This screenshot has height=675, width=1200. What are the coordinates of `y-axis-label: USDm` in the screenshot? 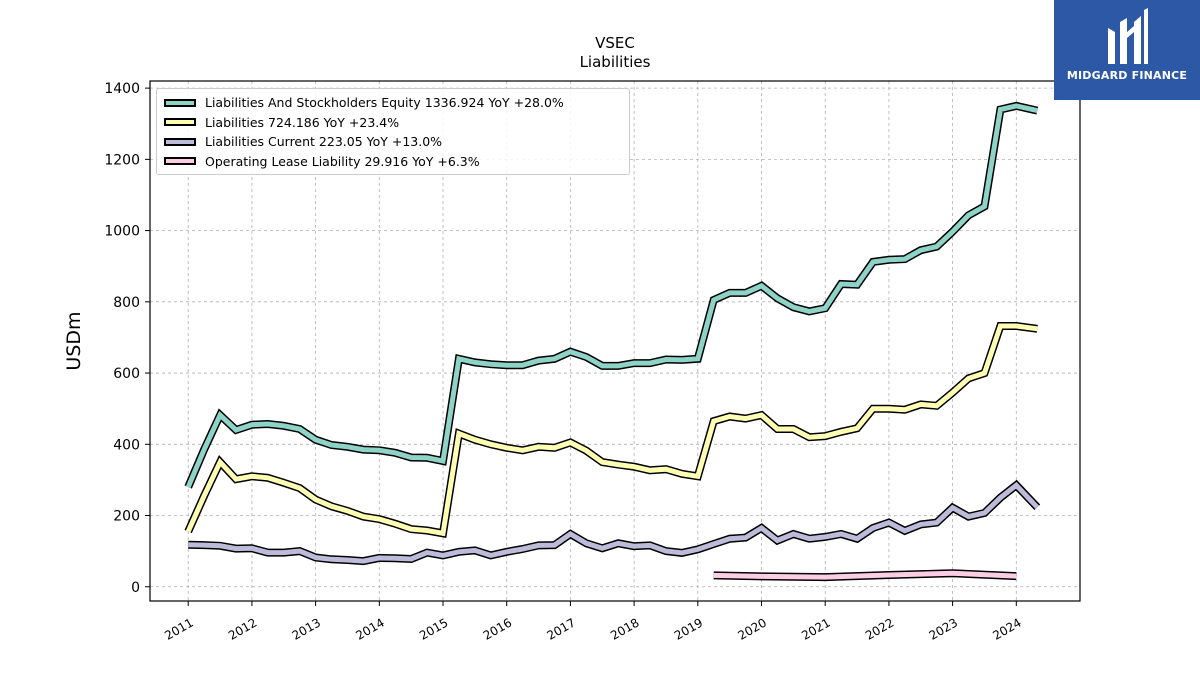 It's located at (74, 340).